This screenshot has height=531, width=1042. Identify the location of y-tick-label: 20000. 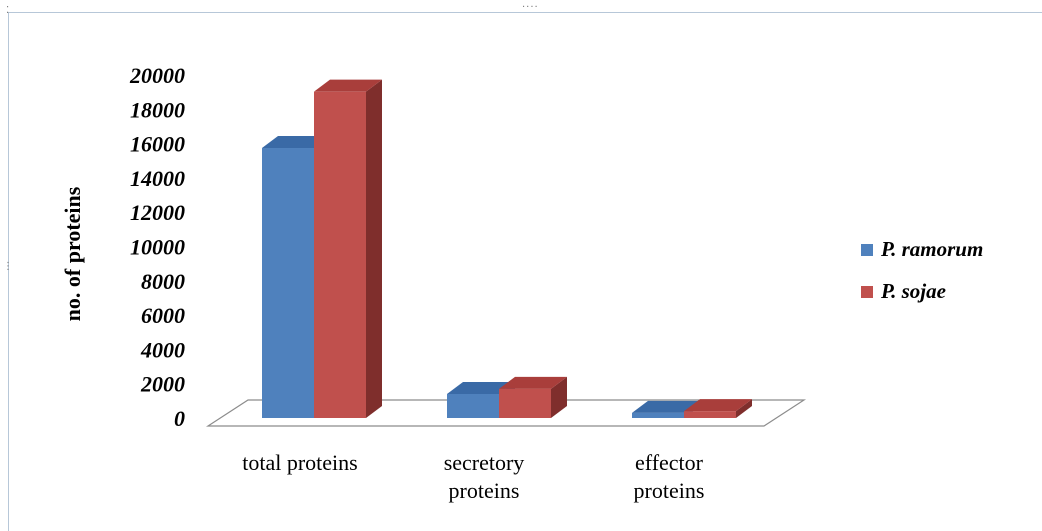
(157, 75).